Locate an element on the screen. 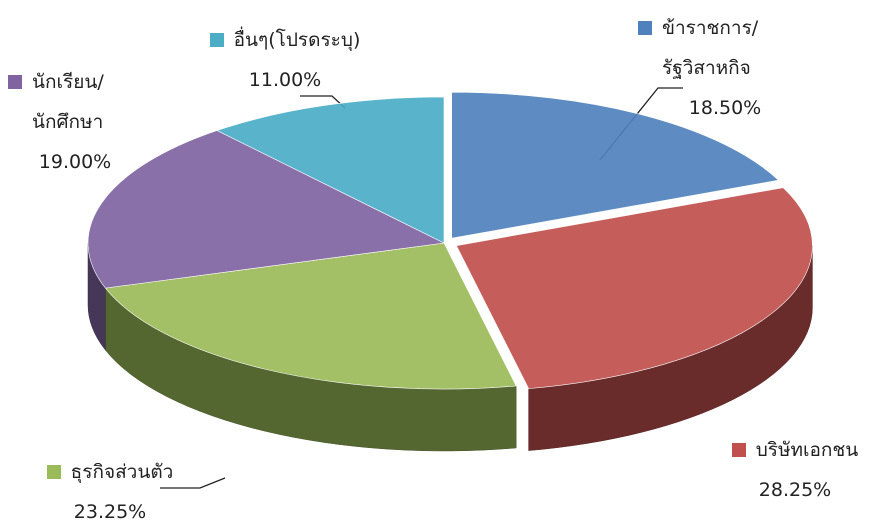 This screenshot has width=879, height=531. category-label: อื่นๆ(โปรดระบุ) is located at coordinates (297, 40).